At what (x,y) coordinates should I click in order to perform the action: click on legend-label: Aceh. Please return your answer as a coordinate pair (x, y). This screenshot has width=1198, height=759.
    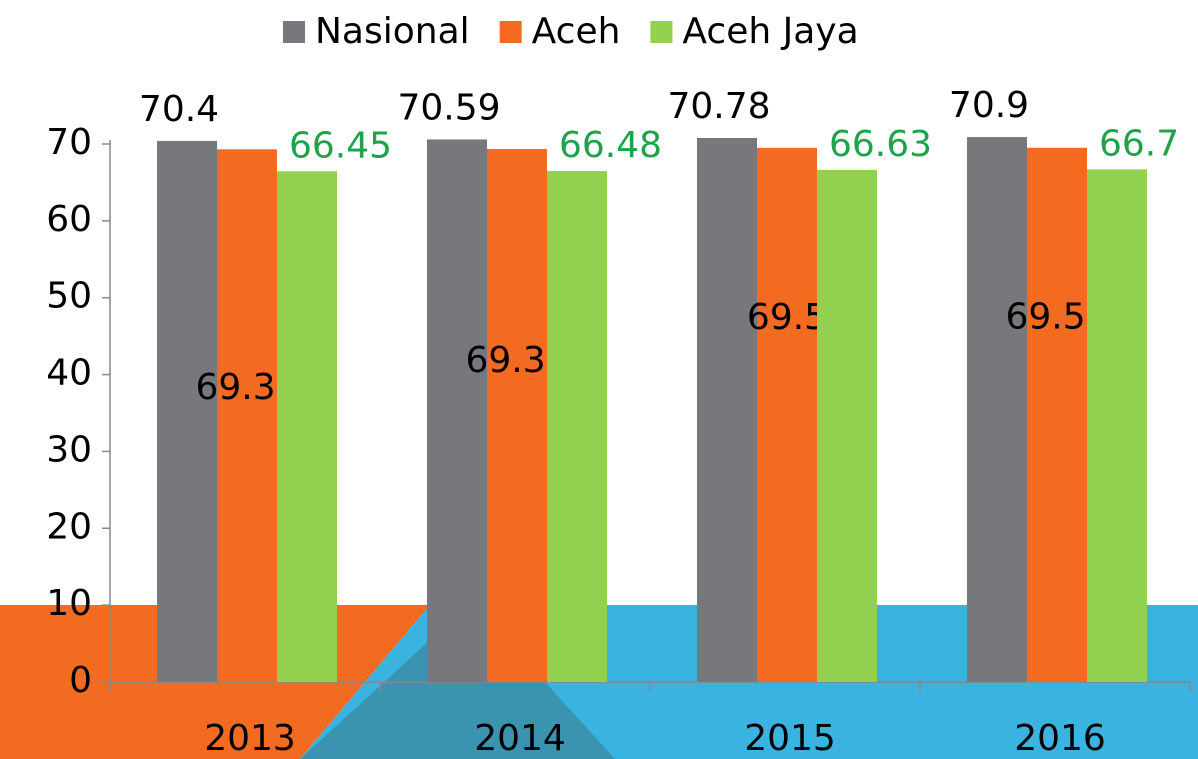
    Looking at the image, I should click on (576, 31).